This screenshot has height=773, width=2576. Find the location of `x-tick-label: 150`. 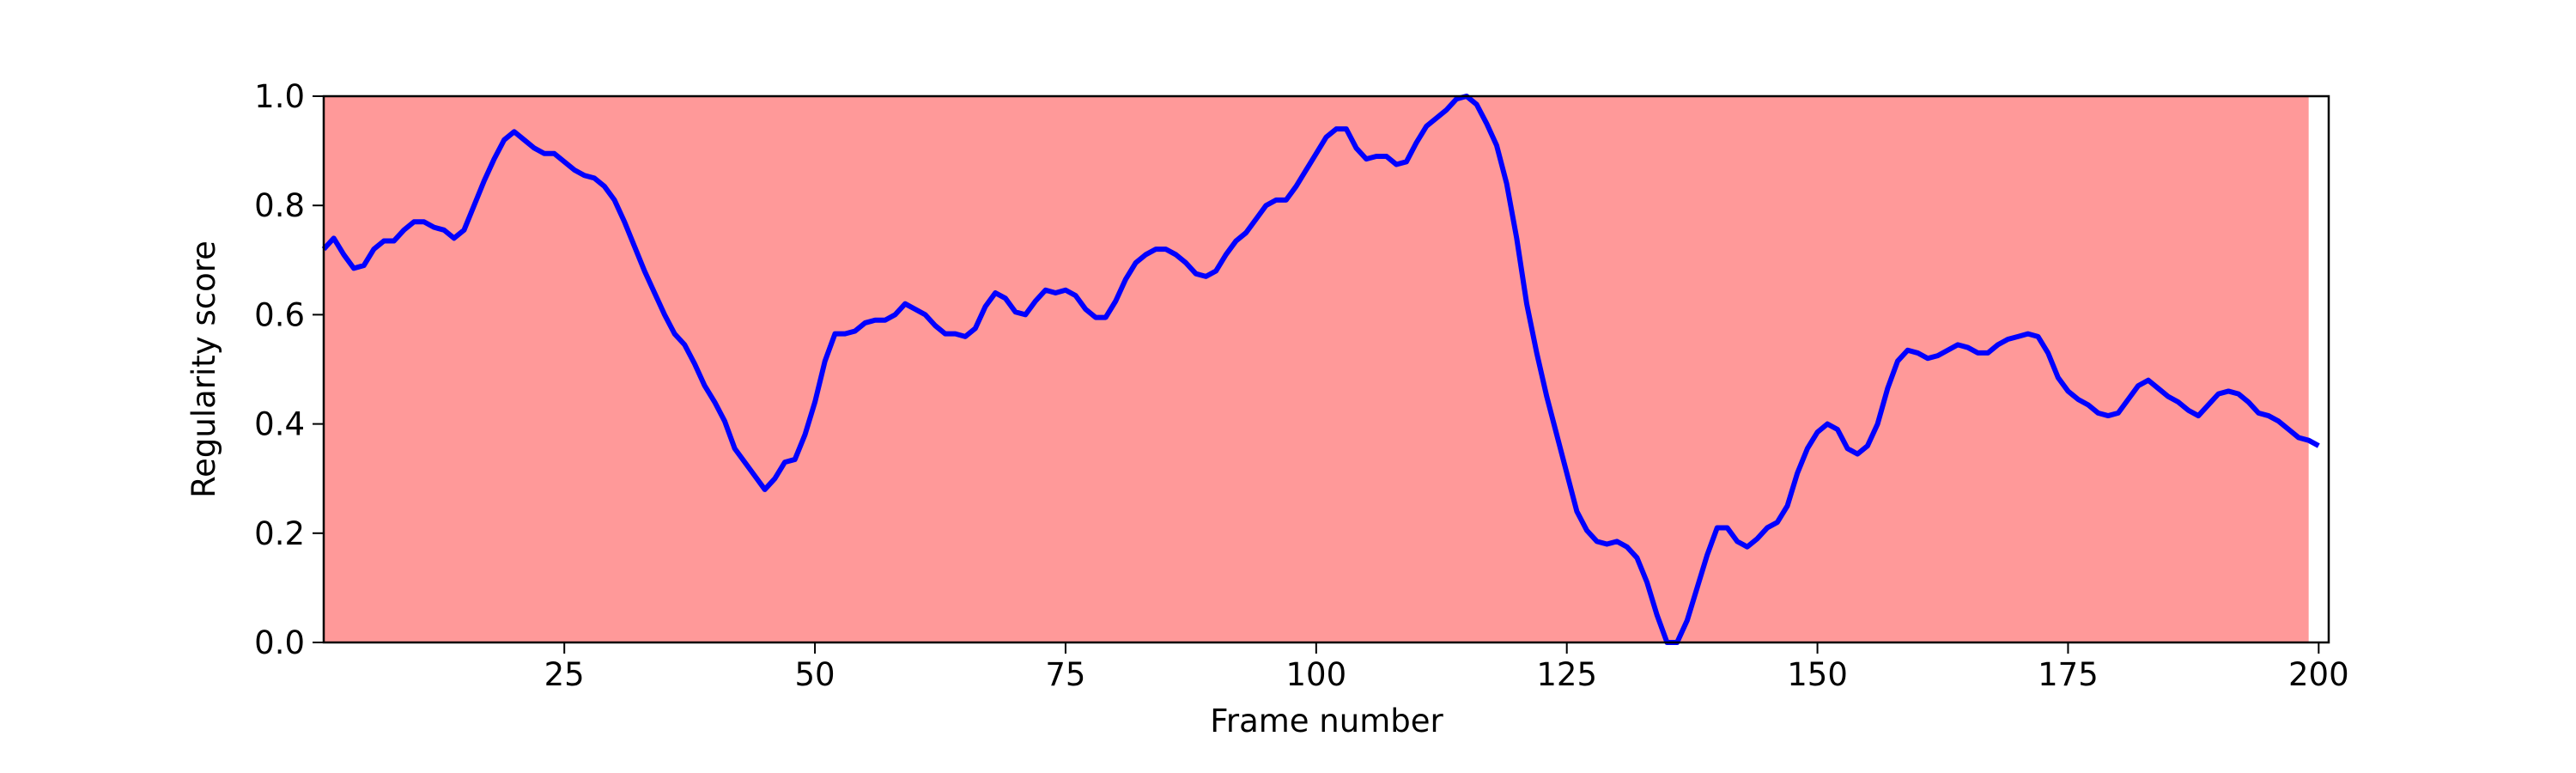

x-tick-label: 150 is located at coordinates (1817, 674).